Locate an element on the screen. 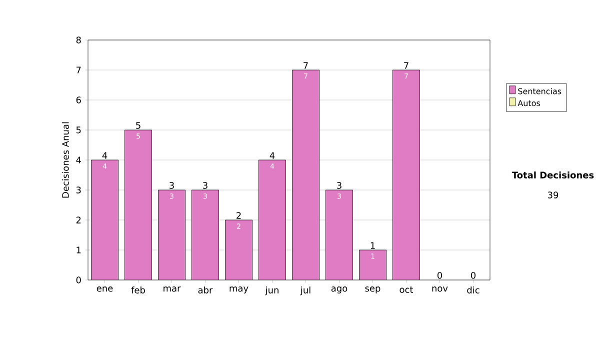 The width and height of the screenshot is (600, 340). total-label: 1 is located at coordinates (372, 245).